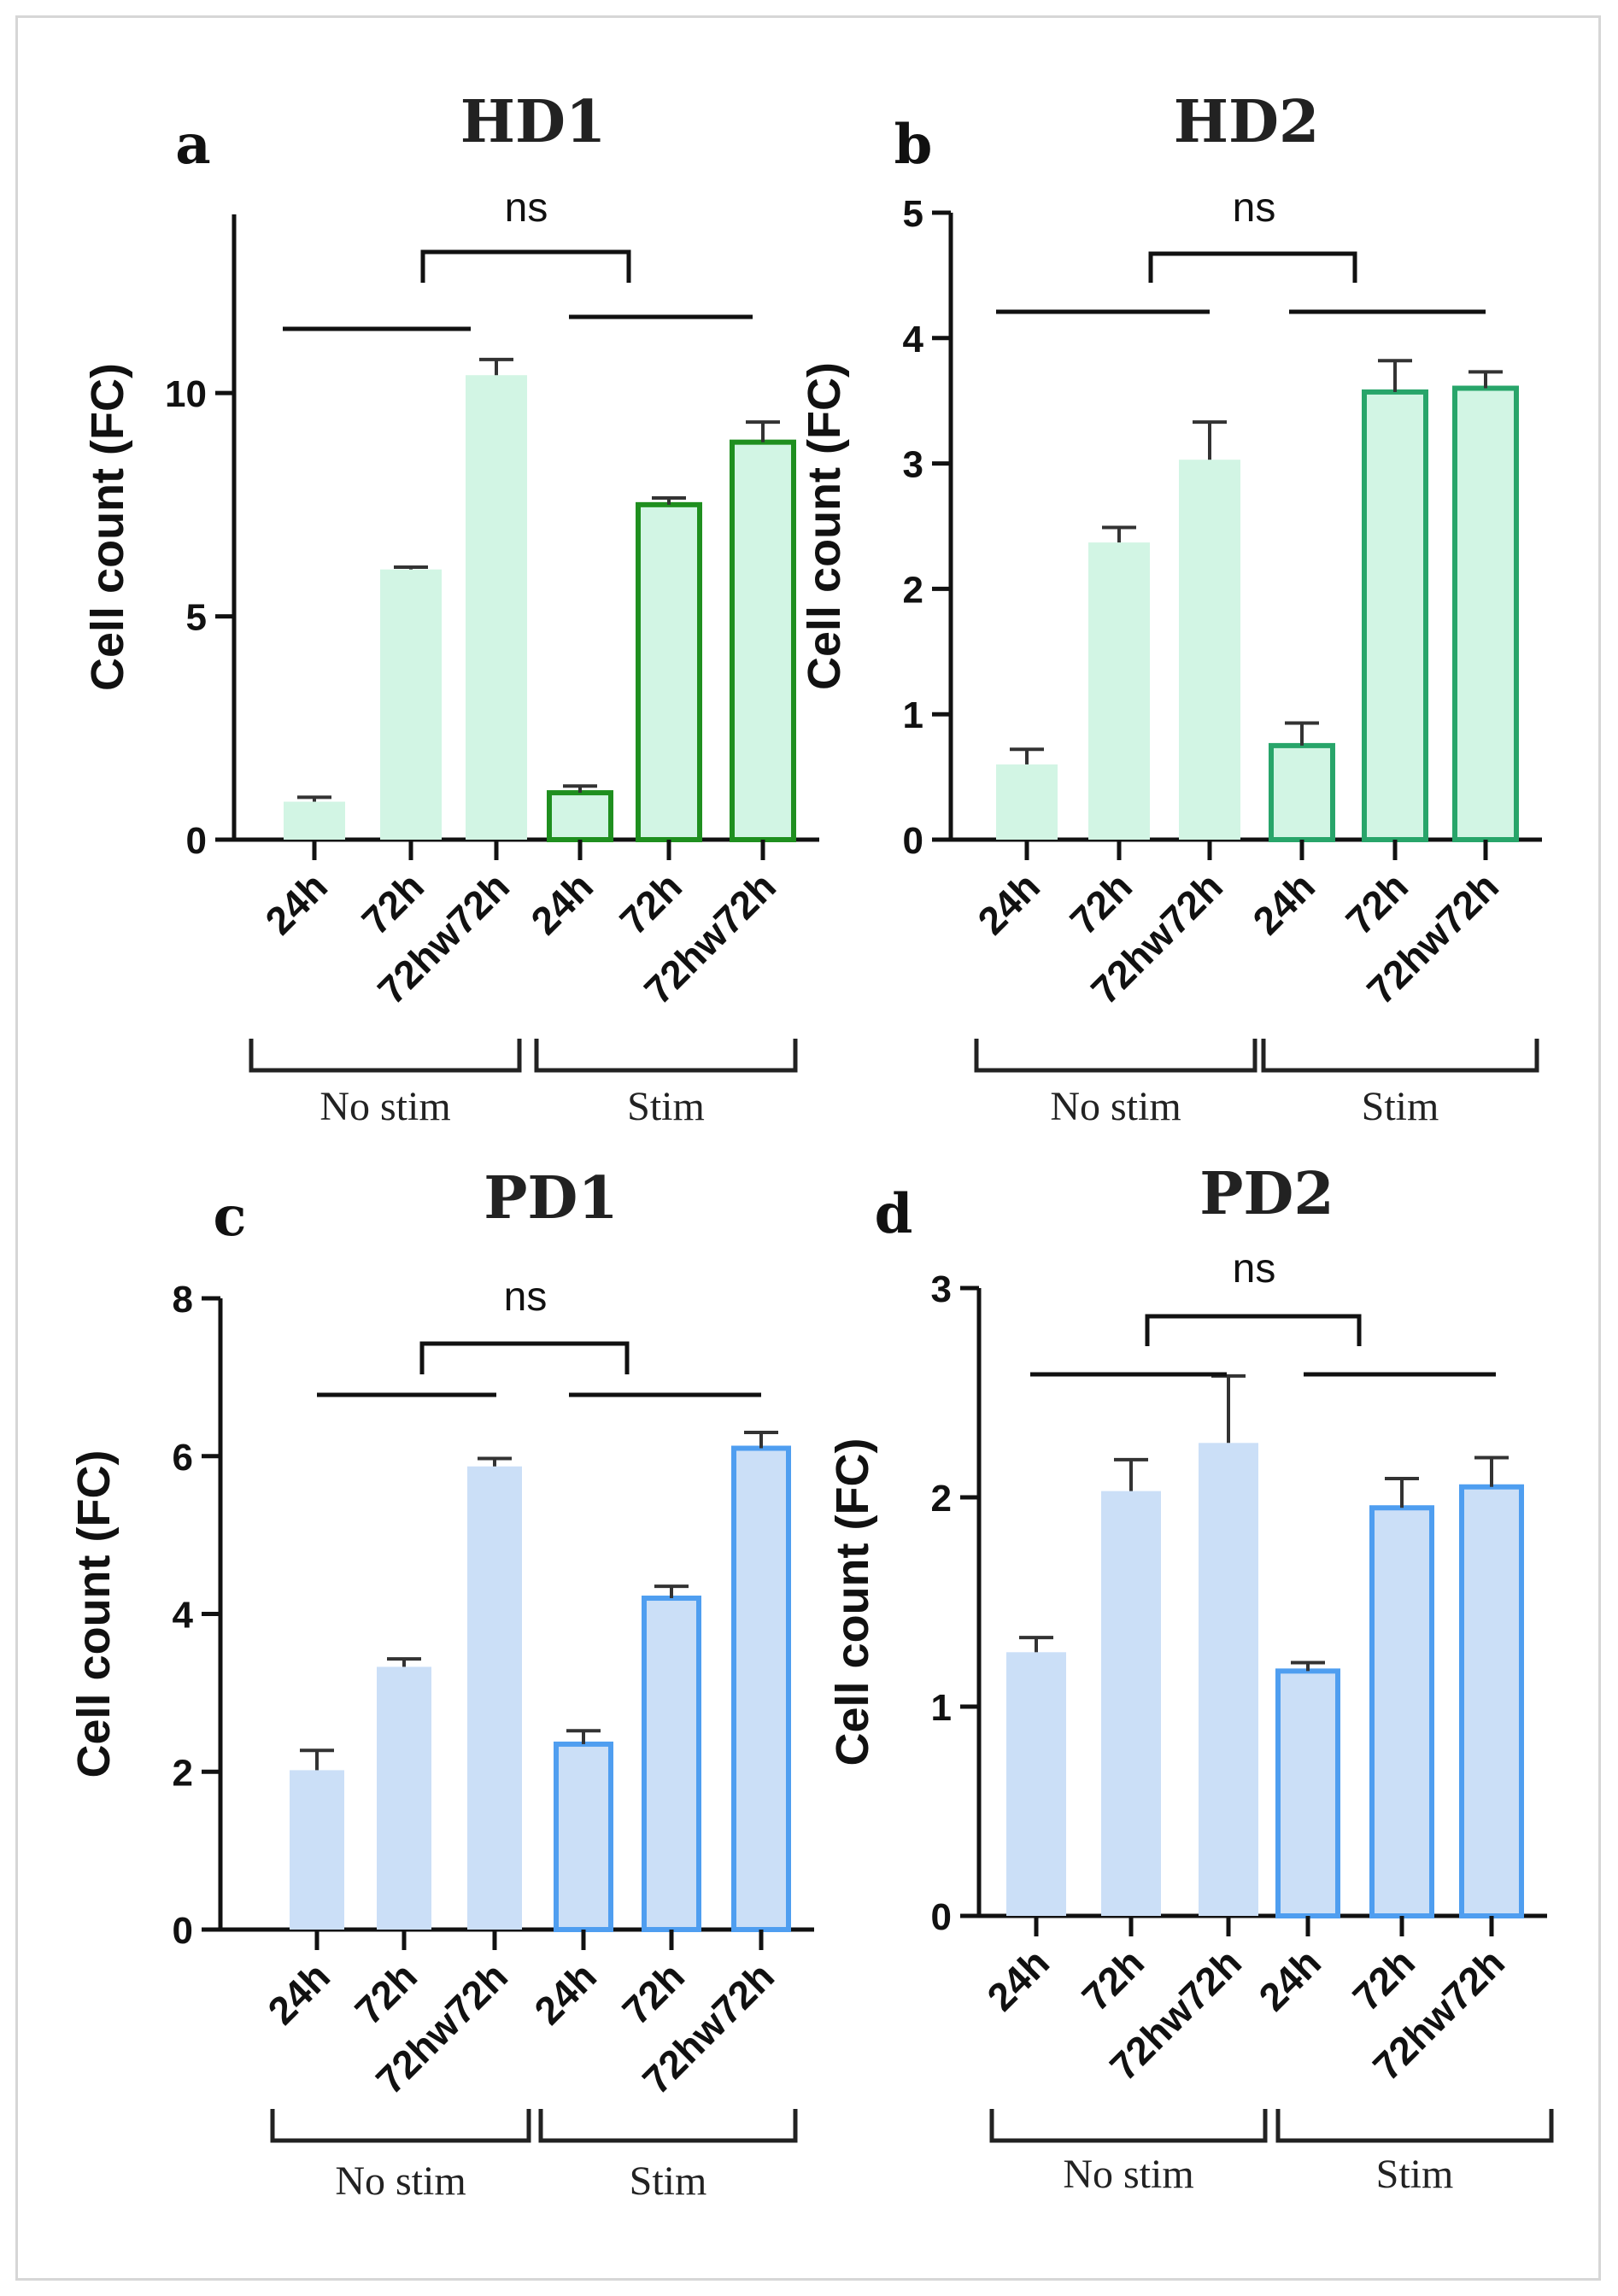 The height and width of the screenshot is (2296, 1618). What do you see at coordinates (913, 145) in the screenshot?
I see `panel-letter: b` at bounding box center [913, 145].